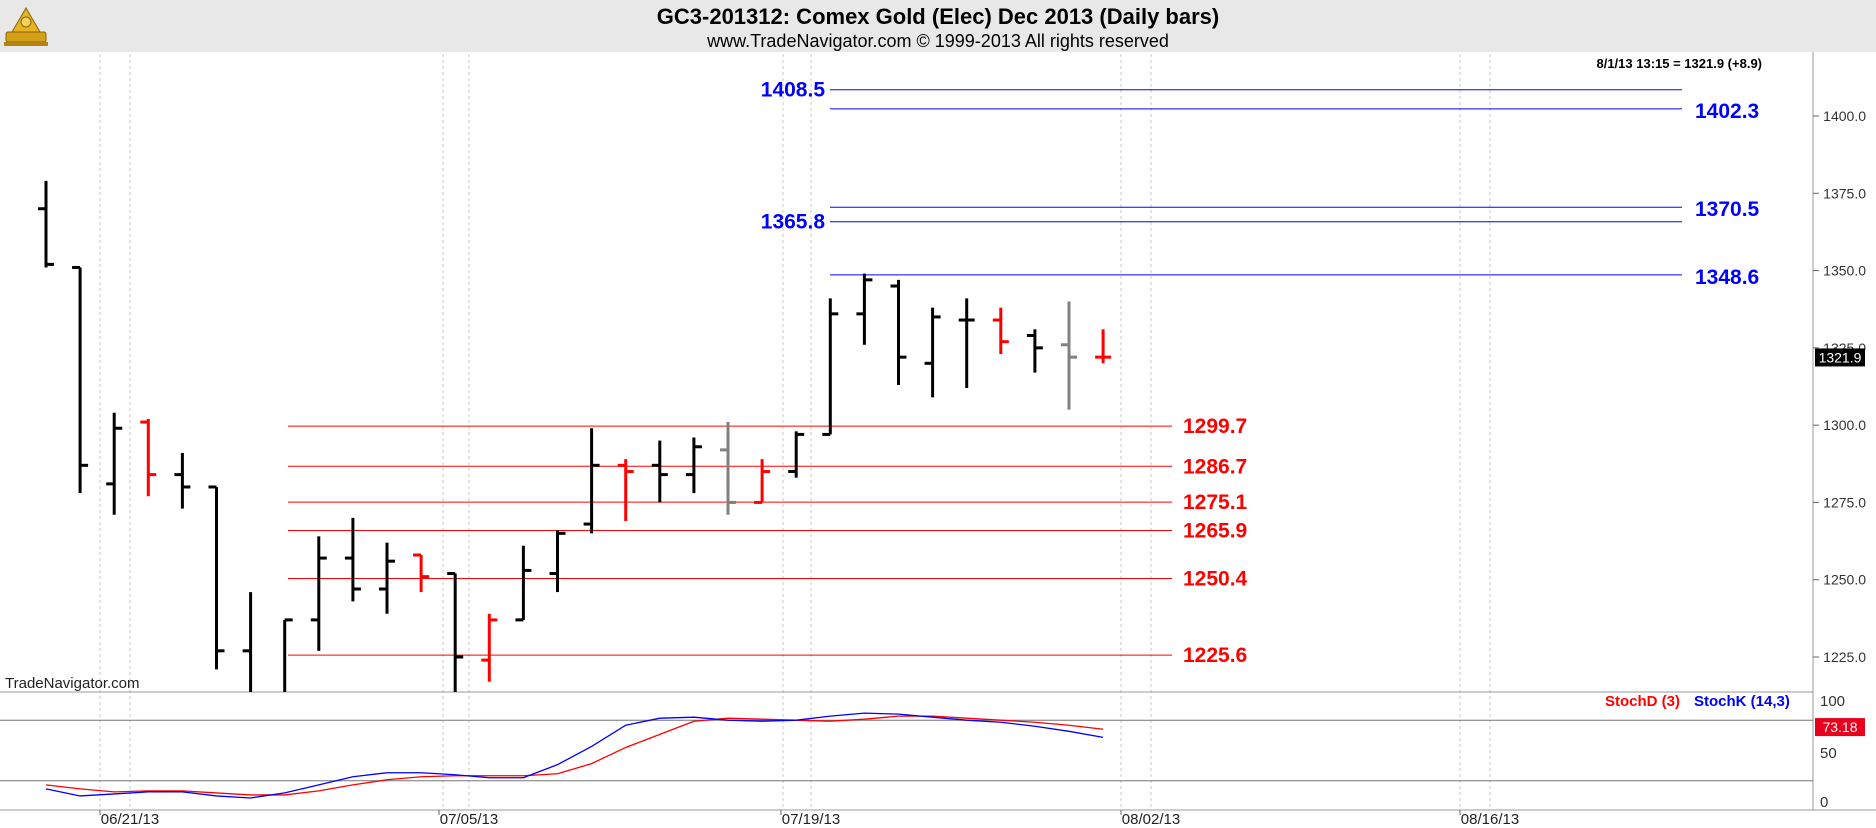  I want to click on date-axis-label: 06/21/13, so click(130, 819).